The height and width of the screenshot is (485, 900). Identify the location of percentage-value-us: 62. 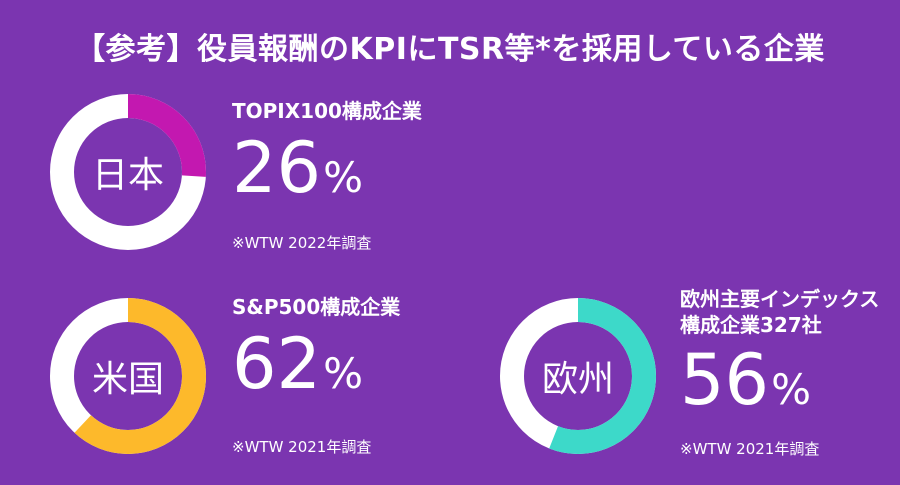
(277, 364).